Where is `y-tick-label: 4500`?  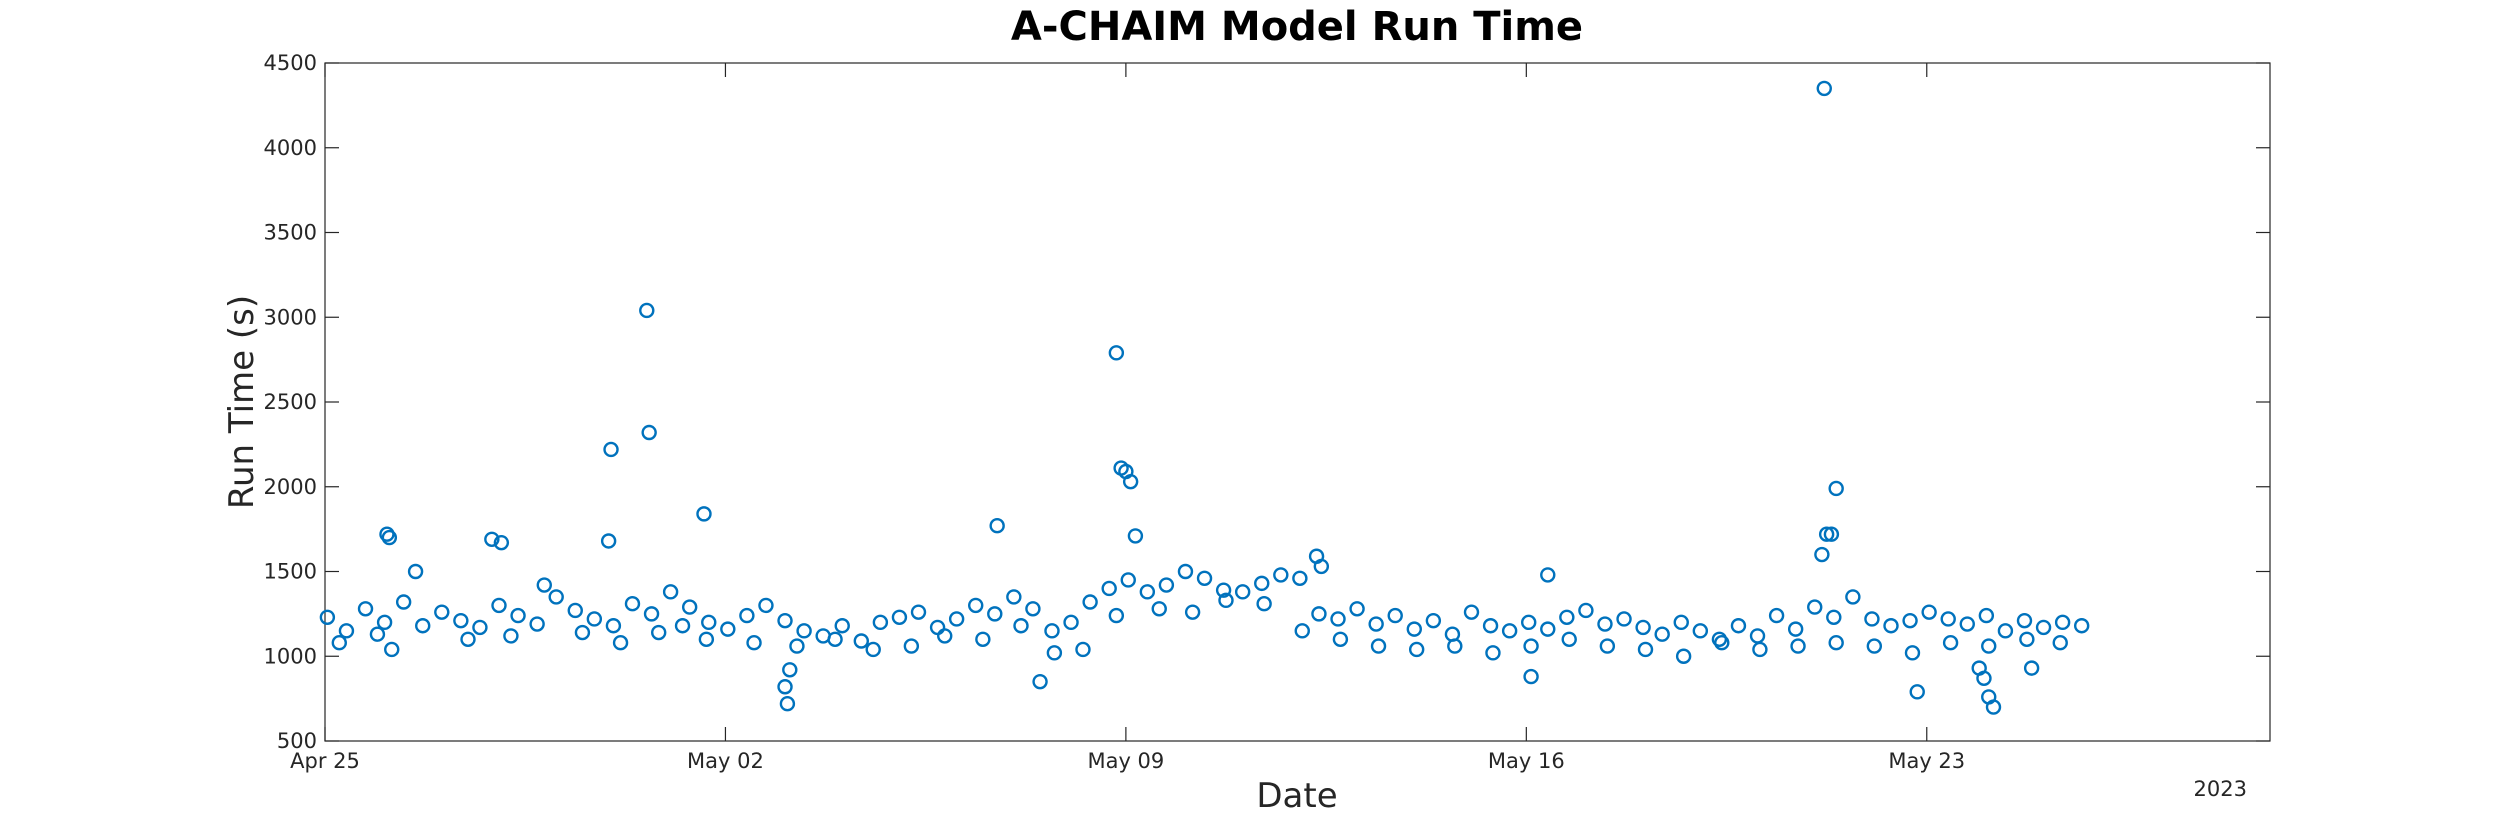 y-tick-label: 4500 is located at coordinates (290, 63).